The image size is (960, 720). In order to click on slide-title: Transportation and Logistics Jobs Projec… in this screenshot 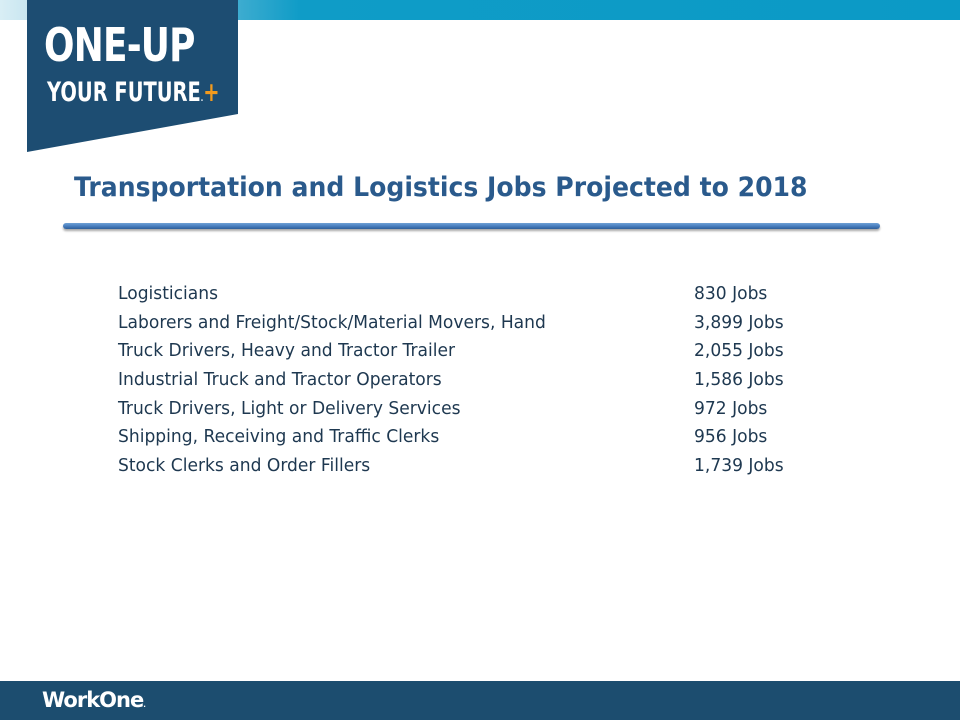, I will do `click(441, 187)`.